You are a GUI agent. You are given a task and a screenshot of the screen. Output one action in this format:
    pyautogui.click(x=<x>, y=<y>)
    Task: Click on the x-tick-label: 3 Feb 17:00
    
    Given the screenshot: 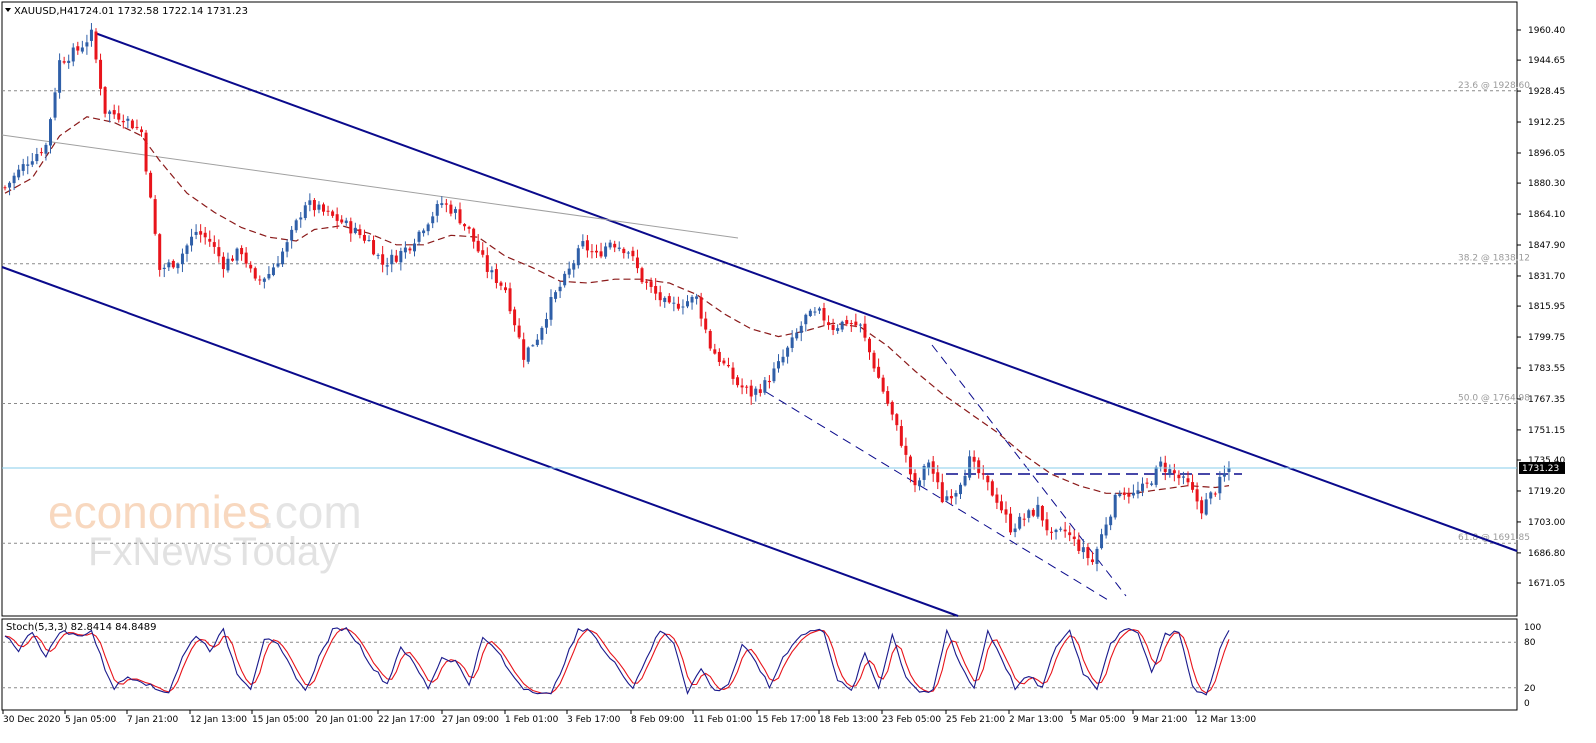 What is the action you would take?
    pyautogui.click(x=594, y=720)
    